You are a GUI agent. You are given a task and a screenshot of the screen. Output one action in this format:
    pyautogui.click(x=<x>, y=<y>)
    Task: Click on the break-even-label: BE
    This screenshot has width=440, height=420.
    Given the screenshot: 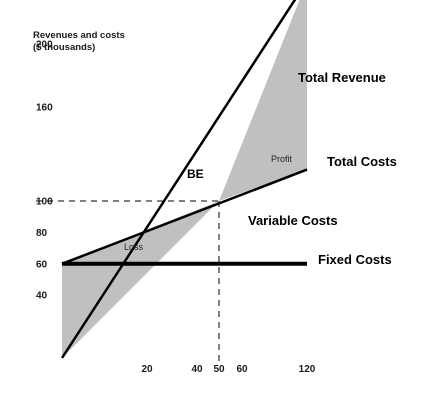 What is the action you would take?
    pyautogui.click(x=195, y=174)
    